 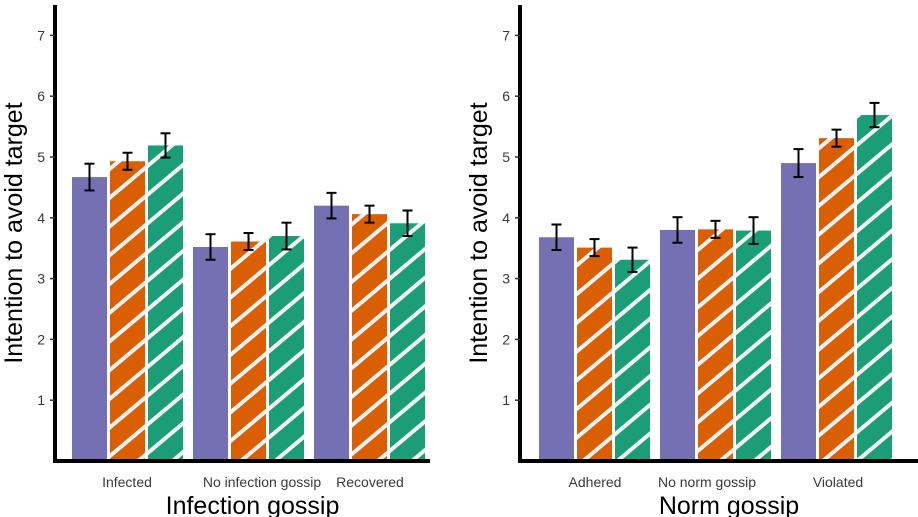 What do you see at coordinates (838, 482) in the screenshot?
I see `x-category-label: Violated` at bounding box center [838, 482].